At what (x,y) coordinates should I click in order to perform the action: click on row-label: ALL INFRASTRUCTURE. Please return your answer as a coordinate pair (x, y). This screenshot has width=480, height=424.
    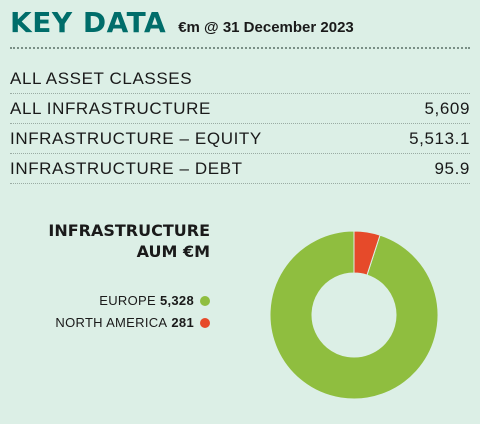
    Looking at the image, I should click on (110, 108).